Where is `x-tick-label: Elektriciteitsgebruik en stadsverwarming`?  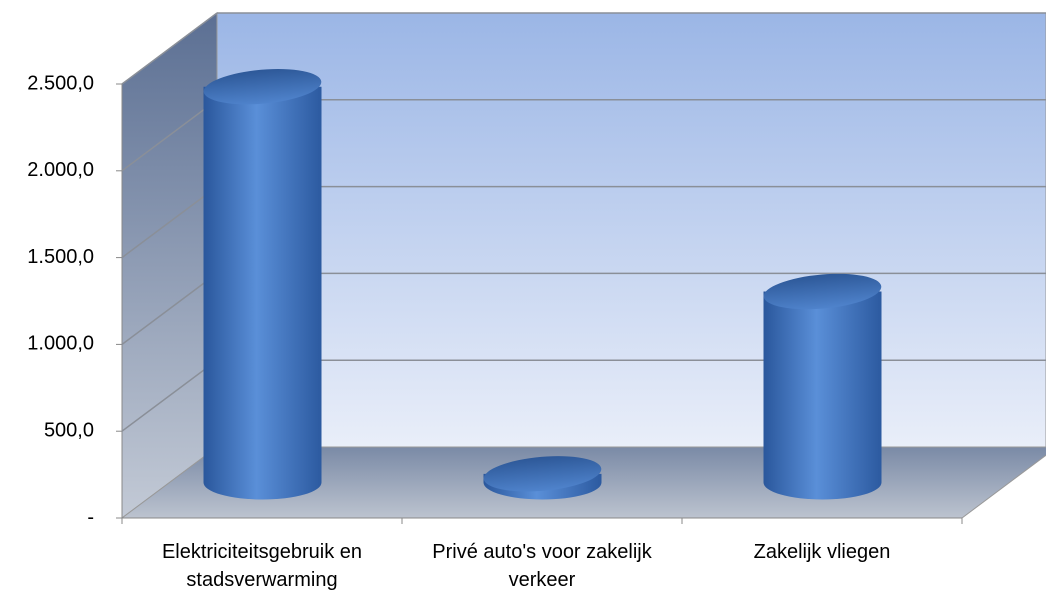
x-tick-label: Elektriciteitsgebruik en stadsverwarming is located at coordinates (262, 566).